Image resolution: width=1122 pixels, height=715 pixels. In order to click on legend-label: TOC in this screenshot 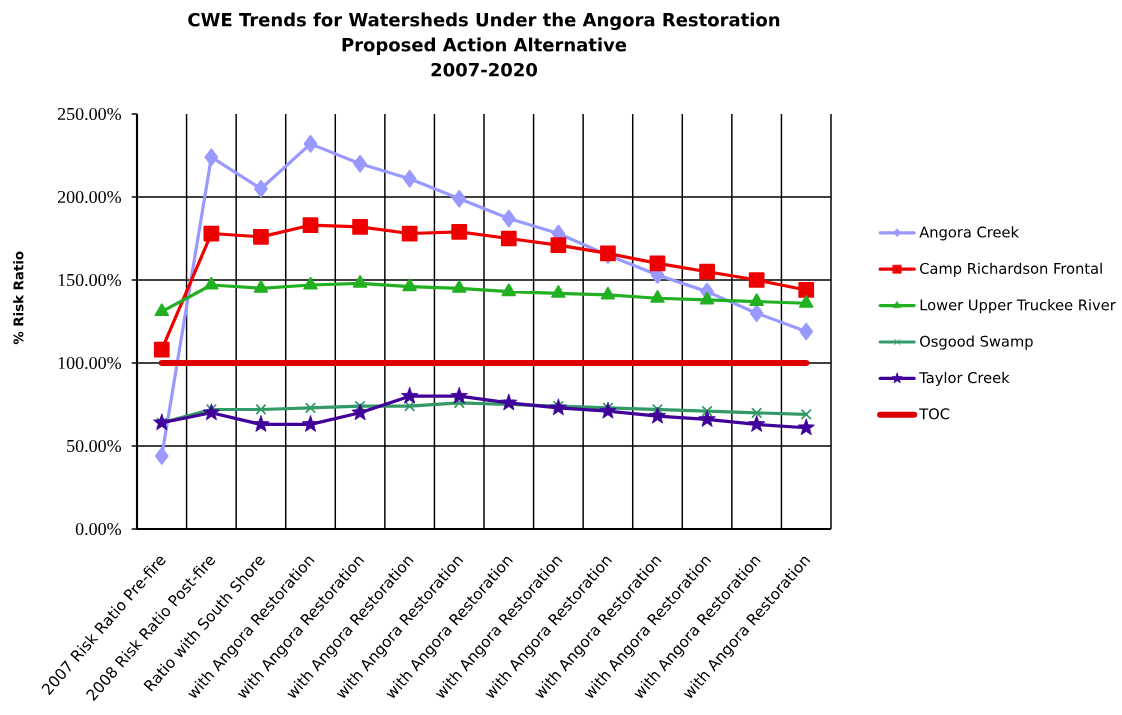, I will do `click(934, 414)`.